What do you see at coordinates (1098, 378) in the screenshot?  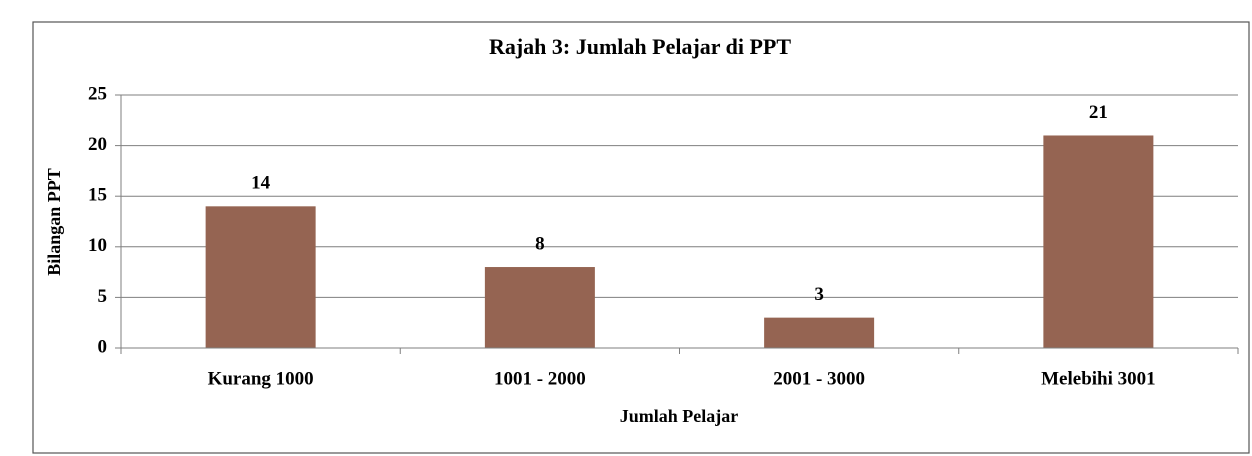 I see `x-tick-label: Melebihi 3001` at bounding box center [1098, 378].